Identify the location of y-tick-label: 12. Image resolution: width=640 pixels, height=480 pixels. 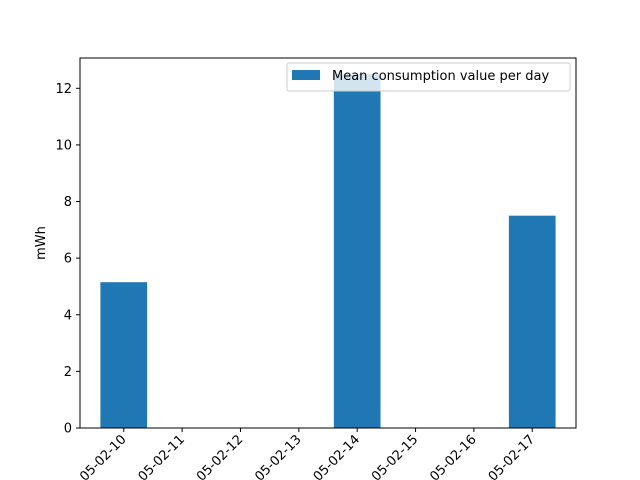
(63, 89).